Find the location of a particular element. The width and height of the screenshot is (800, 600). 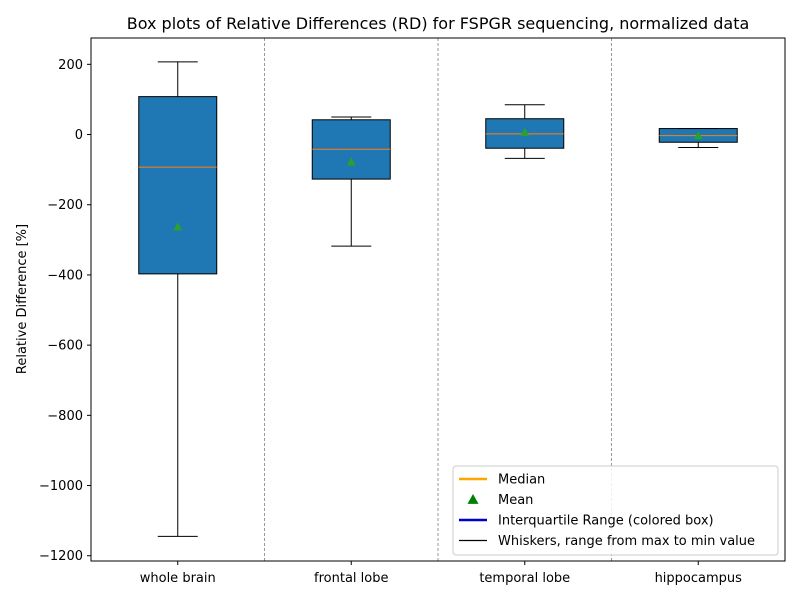

box-whole-brain is located at coordinates (178, 299).